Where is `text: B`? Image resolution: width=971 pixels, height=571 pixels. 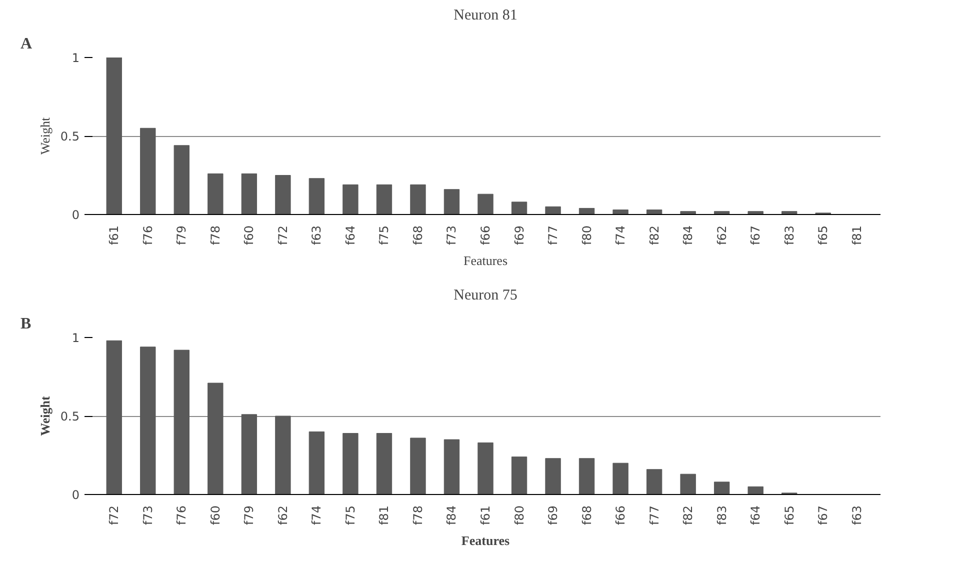 text: B is located at coordinates (26, 324).